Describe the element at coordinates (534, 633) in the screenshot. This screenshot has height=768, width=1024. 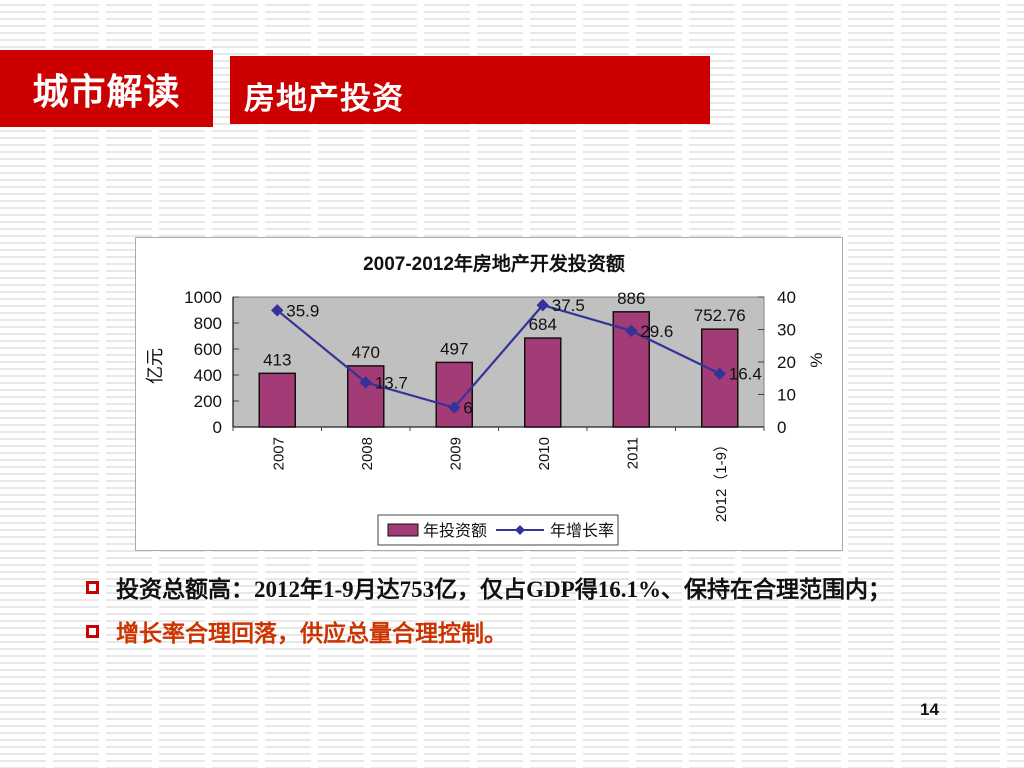
I see `list-item: 增长率合理回落，供应总量合理控制。` at that location.